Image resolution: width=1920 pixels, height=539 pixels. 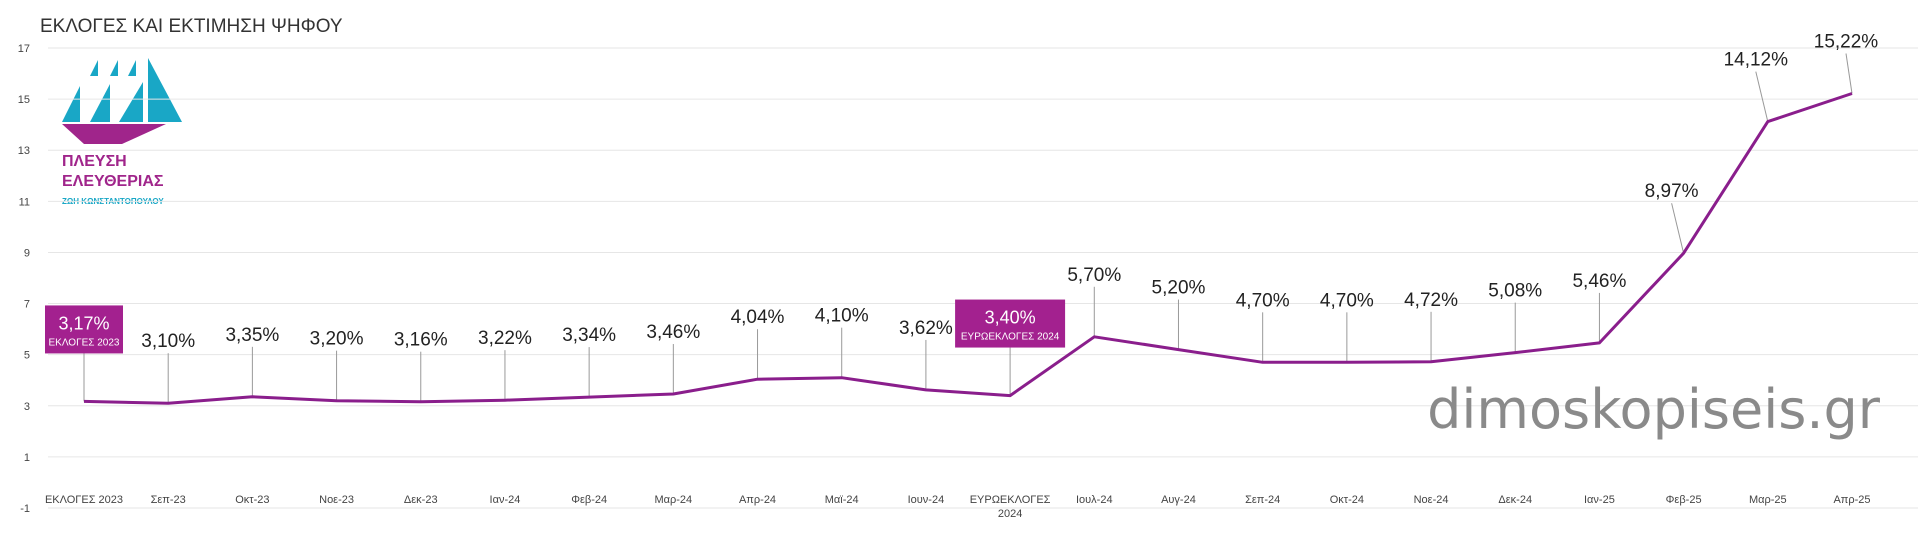 I want to click on y-tick-label: 5, so click(x=27, y=356).